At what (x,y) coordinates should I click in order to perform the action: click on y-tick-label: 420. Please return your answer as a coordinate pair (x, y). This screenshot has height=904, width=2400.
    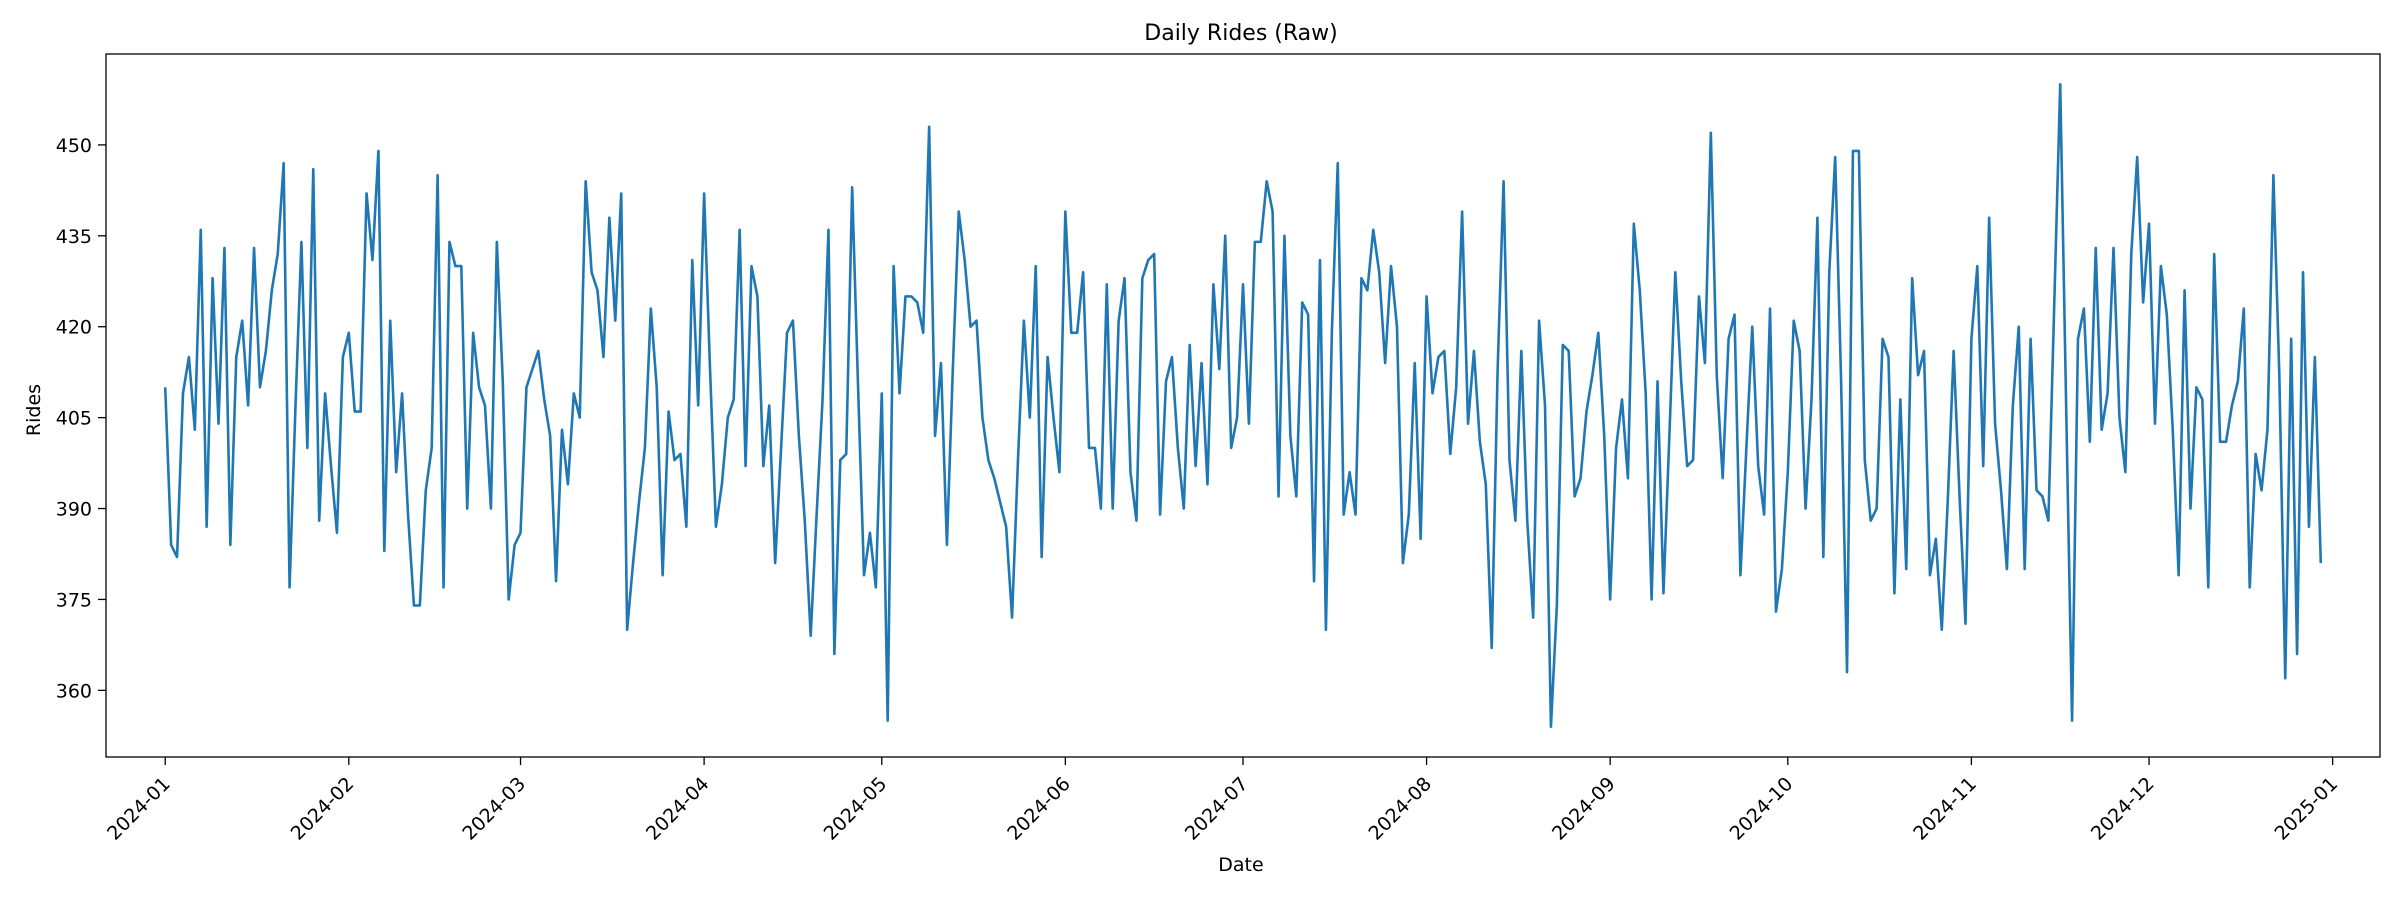
    Looking at the image, I should click on (74, 328).